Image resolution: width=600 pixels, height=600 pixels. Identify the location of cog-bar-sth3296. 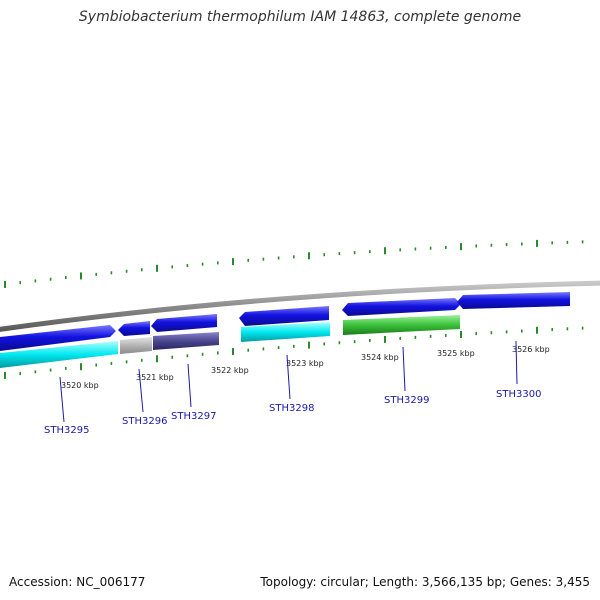
(136, 345).